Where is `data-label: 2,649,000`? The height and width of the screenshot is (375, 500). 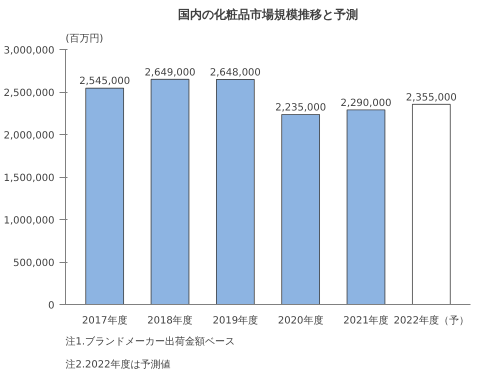 data-label: 2,649,000 is located at coordinates (170, 72).